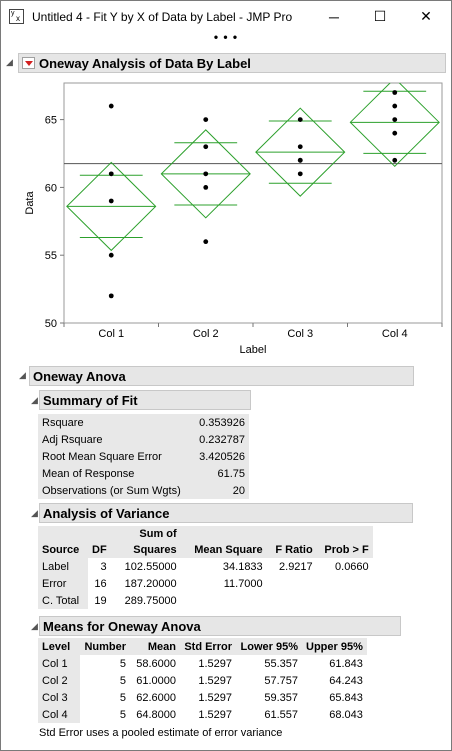 The height and width of the screenshot is (751, 452). I want to click on analysis-of-variance-title: Analysis of Variance, so click(106, 513).